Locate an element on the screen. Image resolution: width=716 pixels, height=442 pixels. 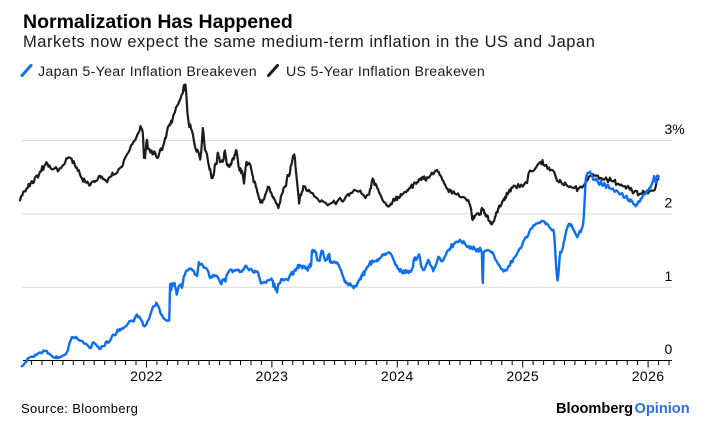
svg-text: 1 is located at coordinates (669, 276).